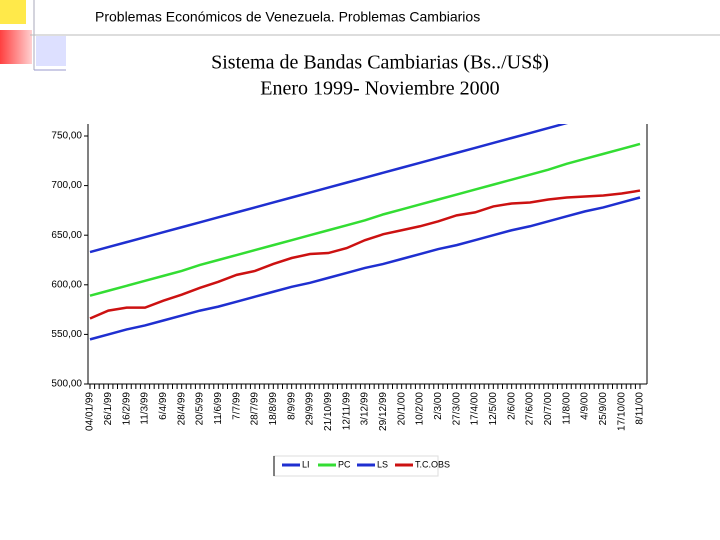 The height and width of the screenshot is (540, 720). I want to click on x-tick-label: 11/8/00, so click(566, 408).